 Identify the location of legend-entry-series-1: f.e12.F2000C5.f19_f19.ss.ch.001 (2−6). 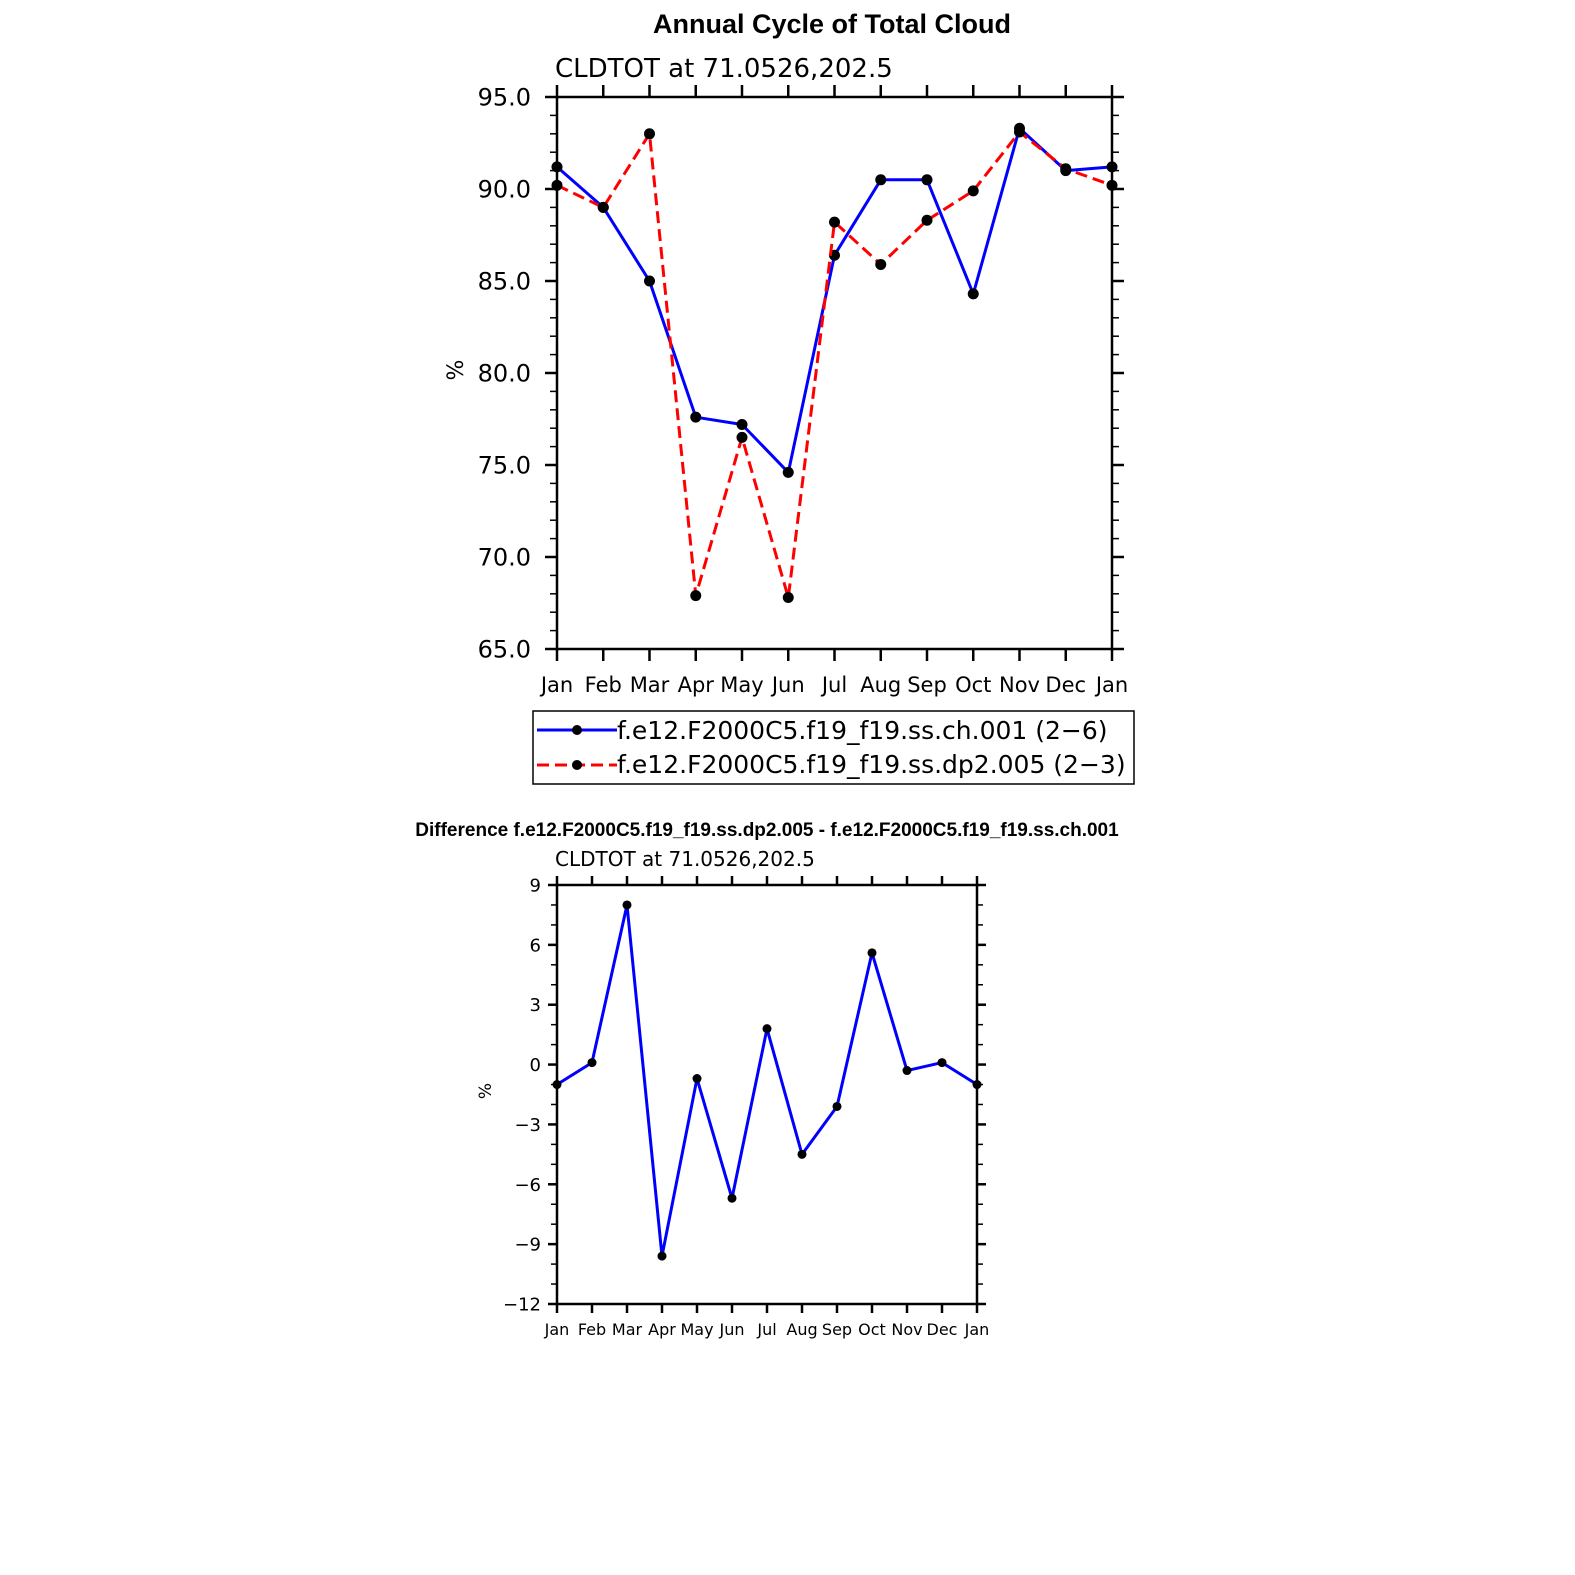
(822, 730).